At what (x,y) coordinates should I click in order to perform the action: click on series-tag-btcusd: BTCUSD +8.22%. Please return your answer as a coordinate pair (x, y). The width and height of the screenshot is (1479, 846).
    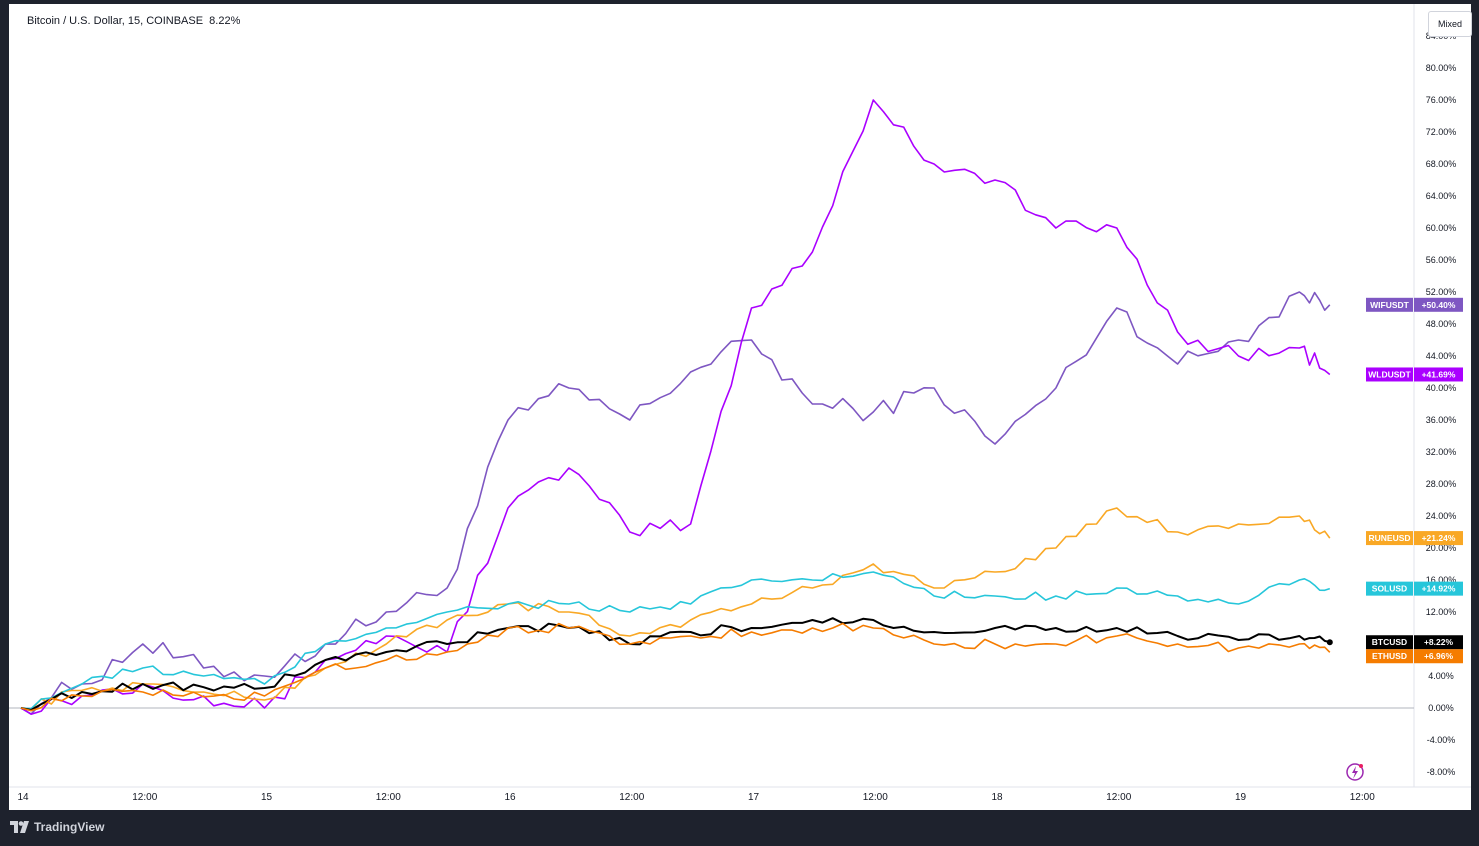
    Looking at the image, I should click on (1414, 642).